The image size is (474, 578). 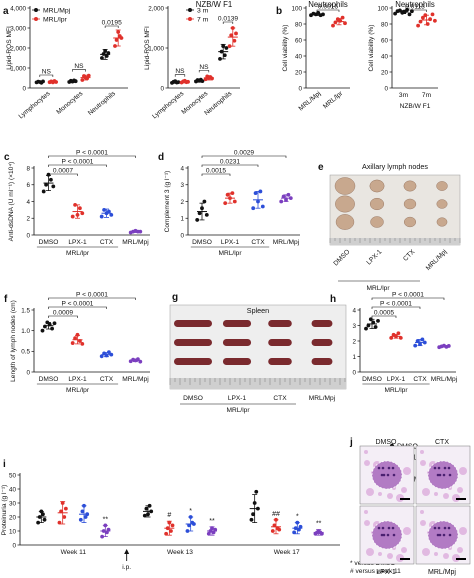 I want to click on arrow-head, so click(x=127, y=551).